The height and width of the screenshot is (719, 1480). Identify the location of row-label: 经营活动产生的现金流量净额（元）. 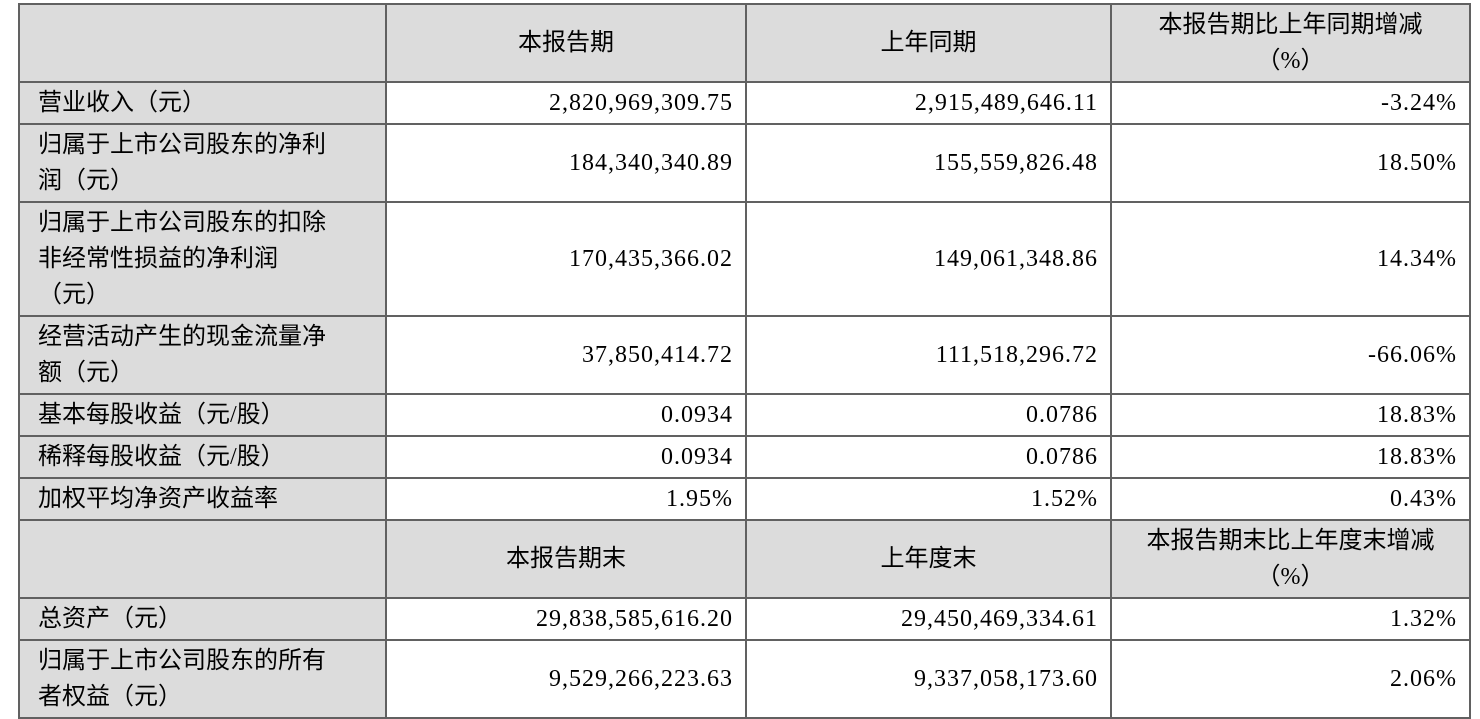
(202, 355).